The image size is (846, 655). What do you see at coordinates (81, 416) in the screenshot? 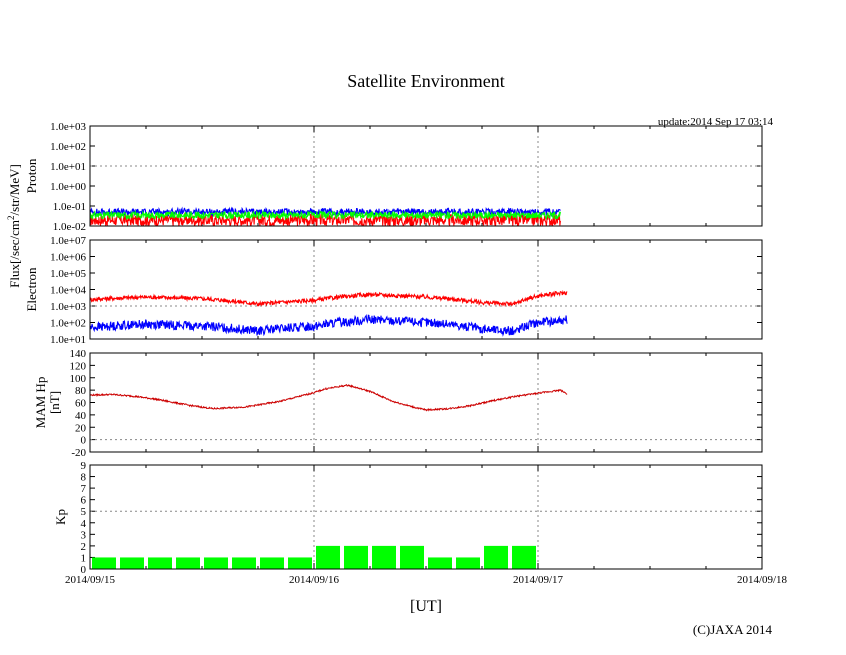
I see `y-tick-label: 40` at bounding box center [81, 416].